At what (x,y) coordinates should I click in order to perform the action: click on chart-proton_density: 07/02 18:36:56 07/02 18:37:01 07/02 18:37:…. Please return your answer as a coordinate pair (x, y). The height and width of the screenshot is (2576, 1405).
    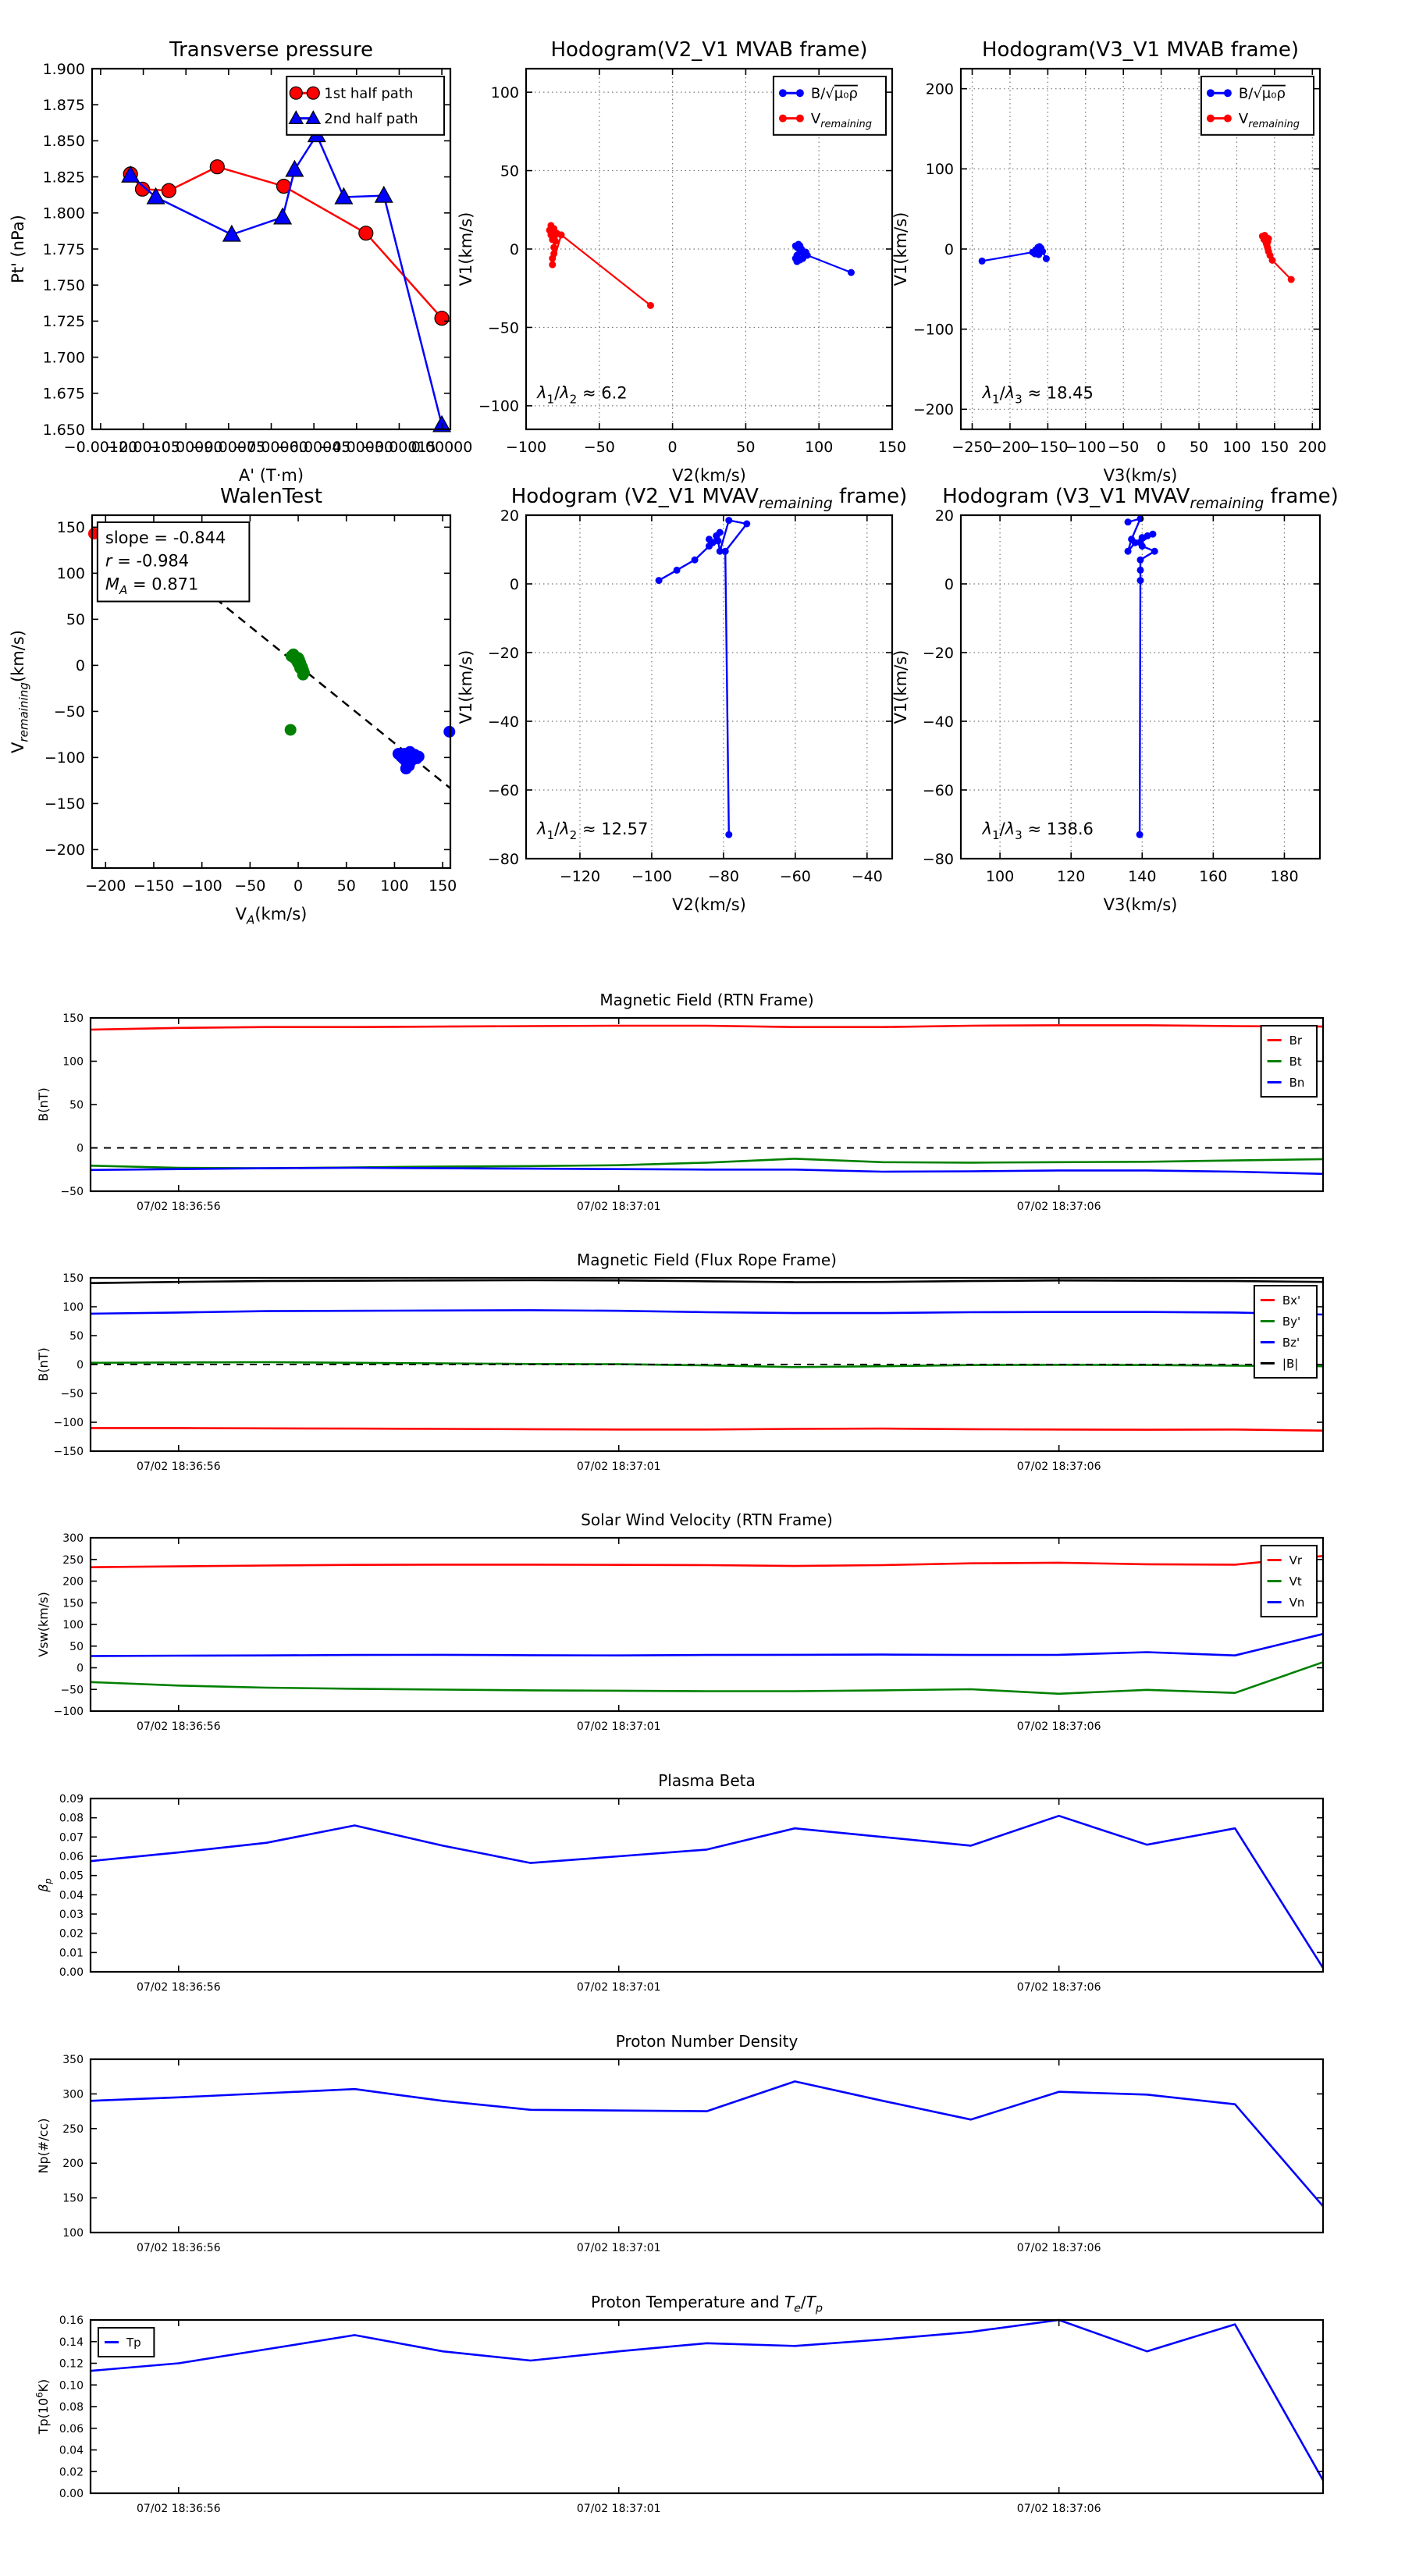
    Looking at the image, I should click on (681, 2143).